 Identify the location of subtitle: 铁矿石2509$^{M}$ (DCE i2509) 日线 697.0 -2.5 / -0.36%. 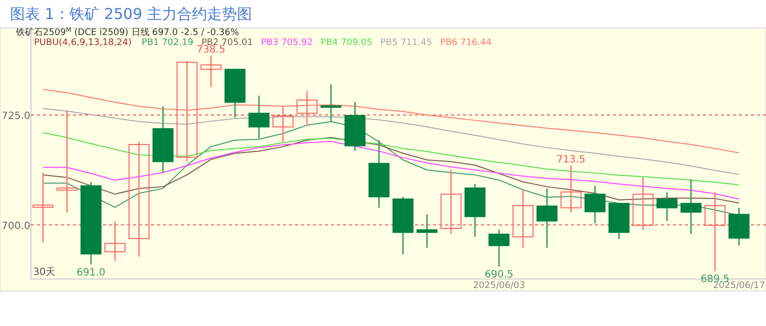
(127, 32).